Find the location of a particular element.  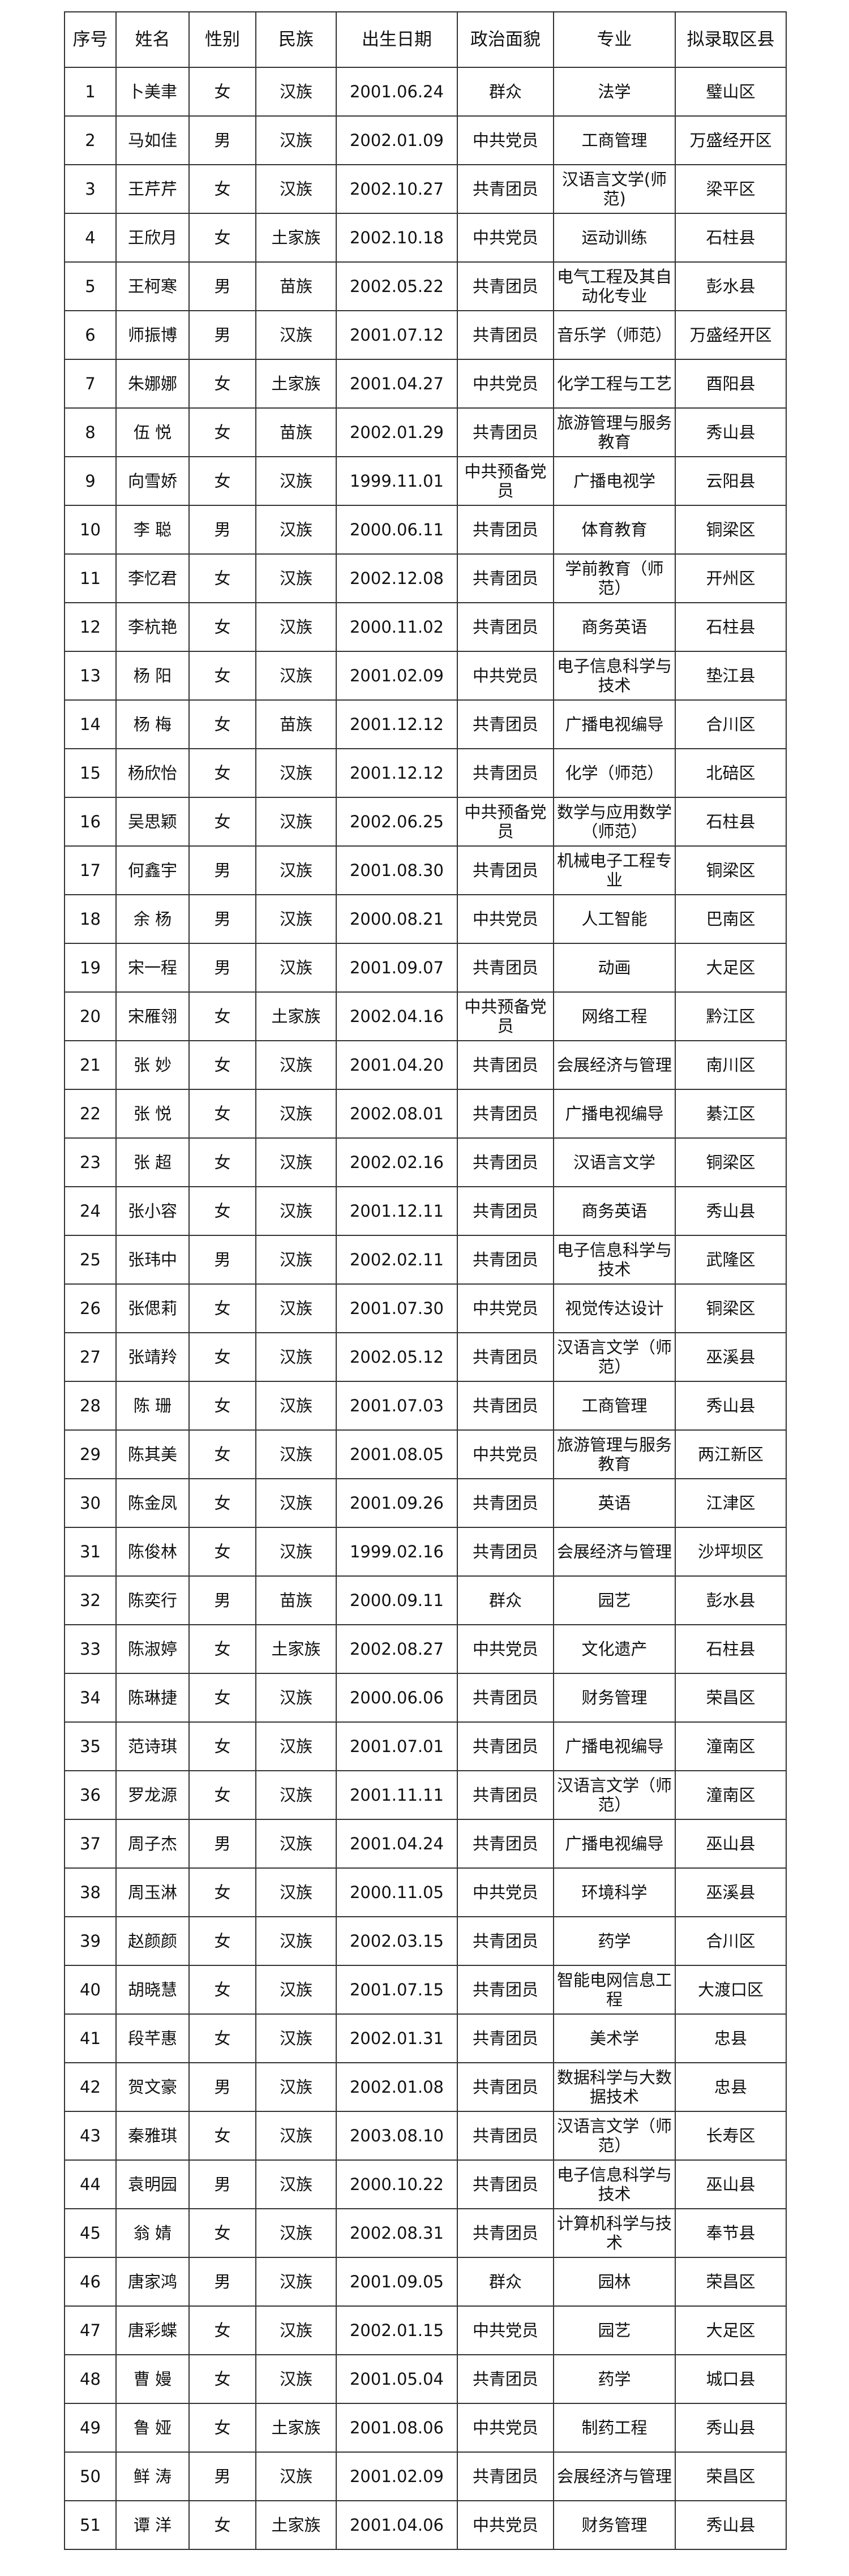

table-row: 18 余 杨男汉族 2000.08.21 中共党员 人工智能 巴南区 is located at coordinates (425, 919).